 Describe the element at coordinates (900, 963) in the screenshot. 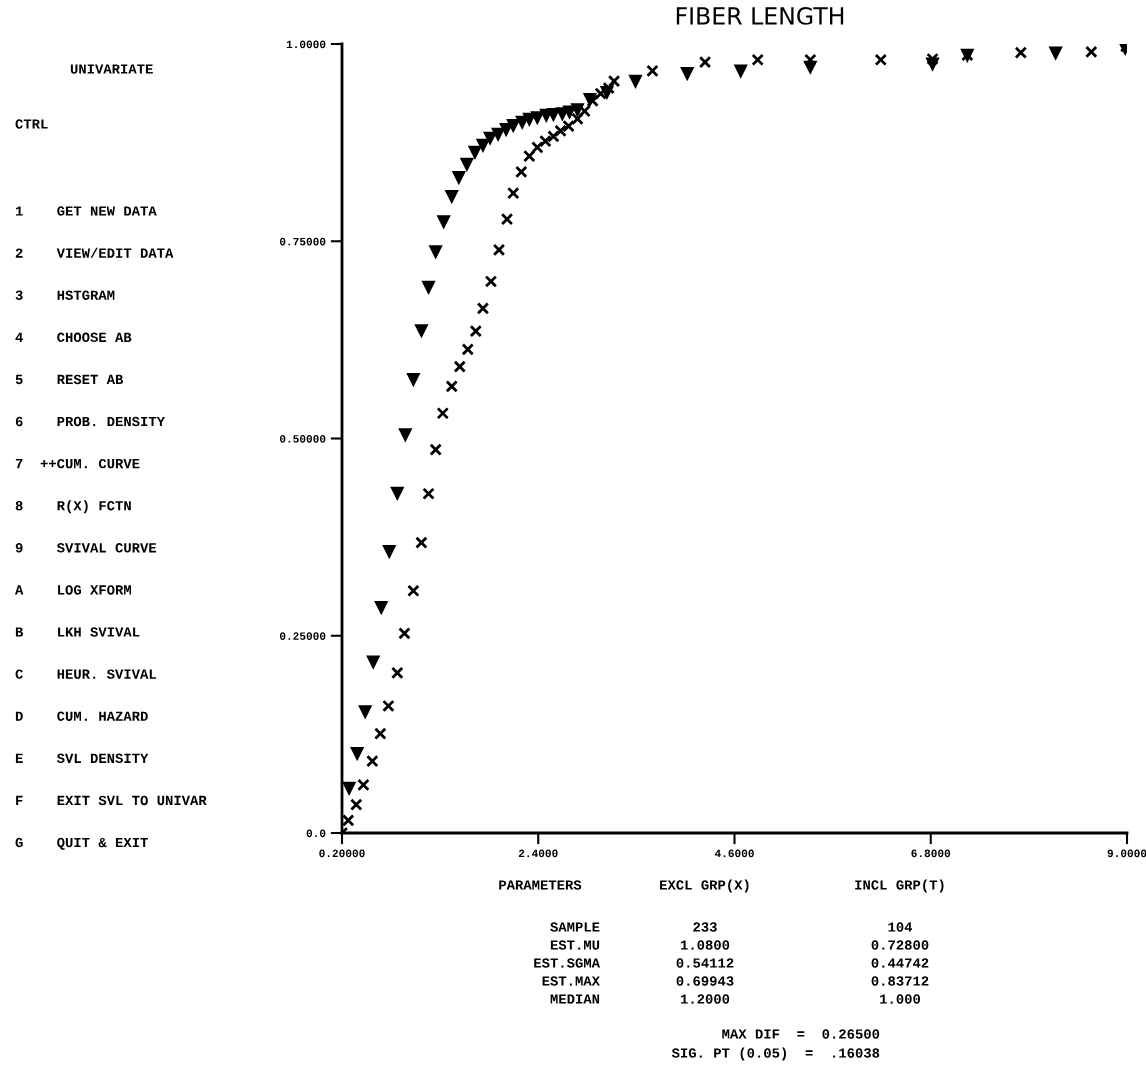

I see `text: 0.44742` at that location.